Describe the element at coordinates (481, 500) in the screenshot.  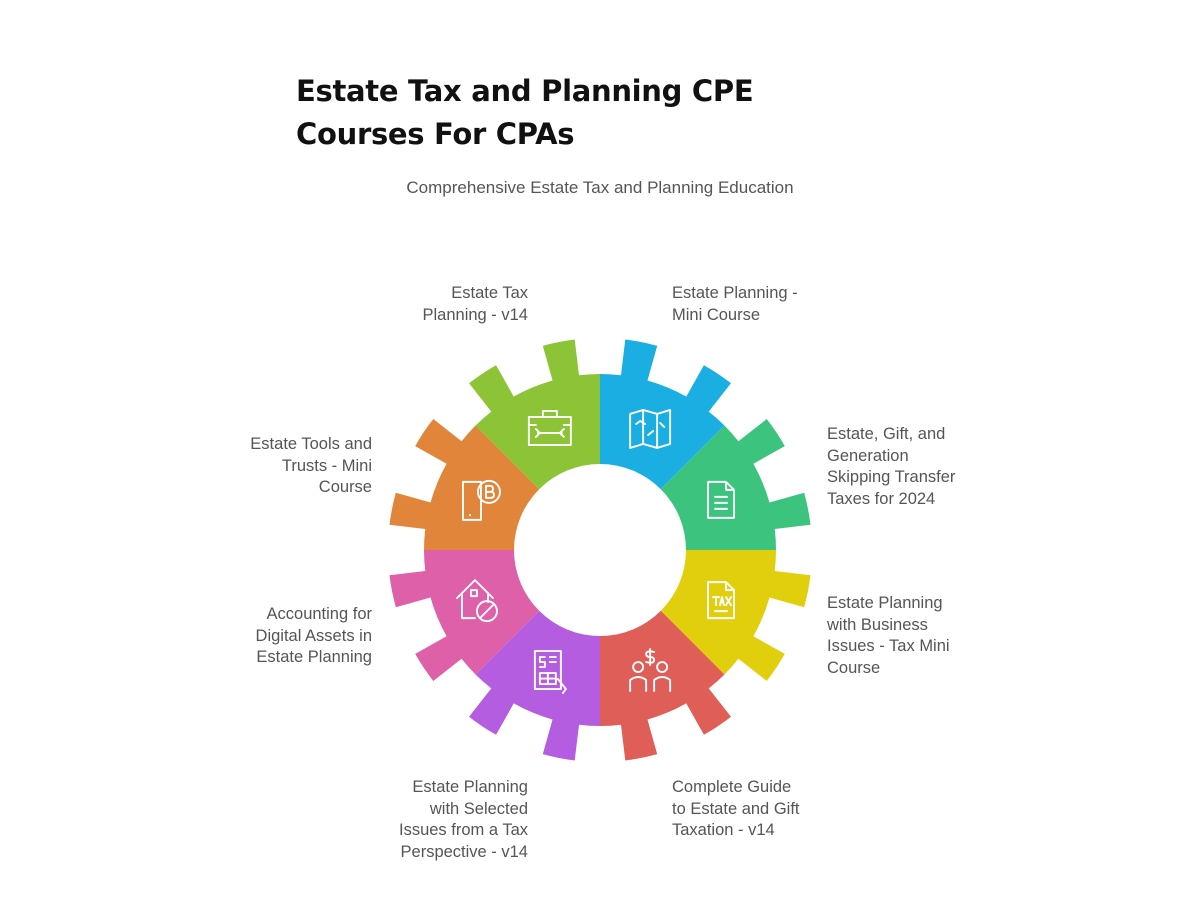
I see `phone-bitcoin-icon` at that location.